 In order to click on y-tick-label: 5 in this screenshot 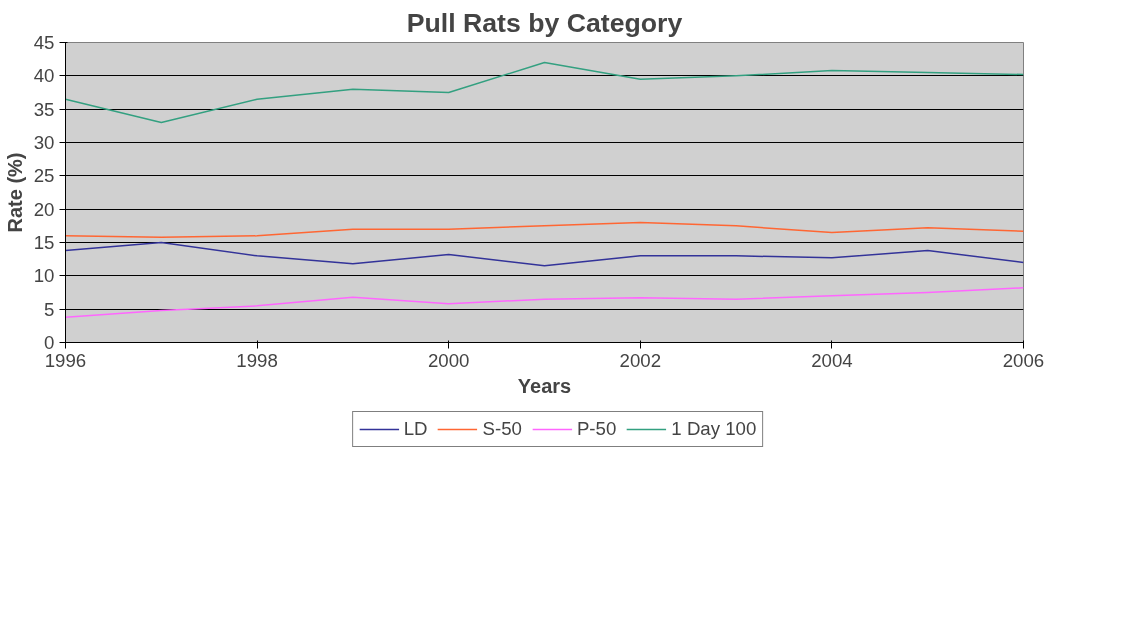, I will do `click(49, 309)`.